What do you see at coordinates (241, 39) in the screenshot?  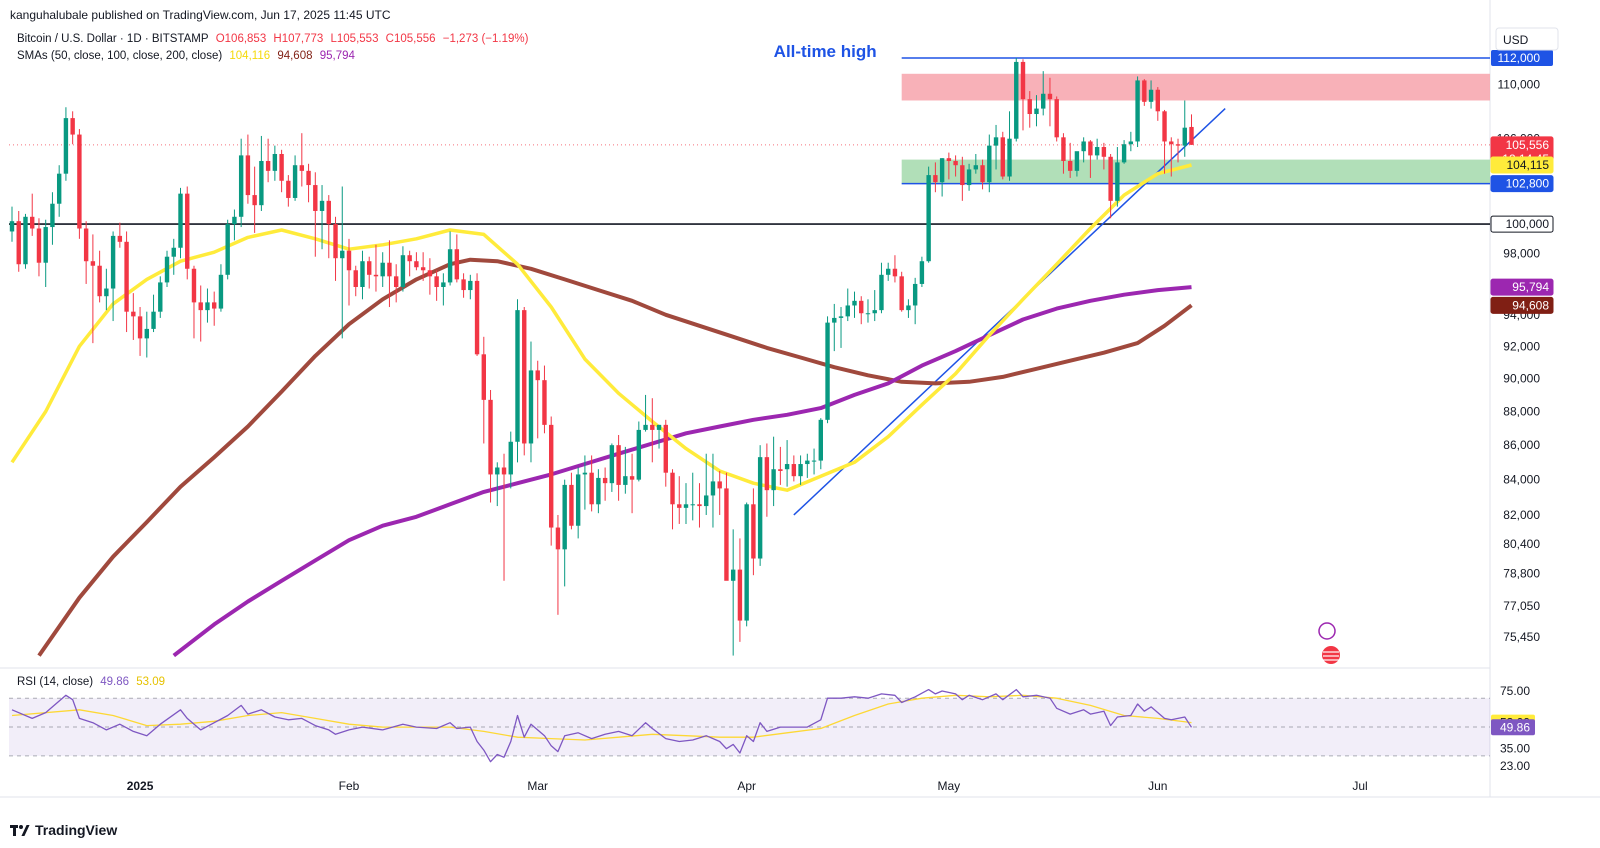 I see `ohlc-open: O106,853` at bounding box center [241, 39].